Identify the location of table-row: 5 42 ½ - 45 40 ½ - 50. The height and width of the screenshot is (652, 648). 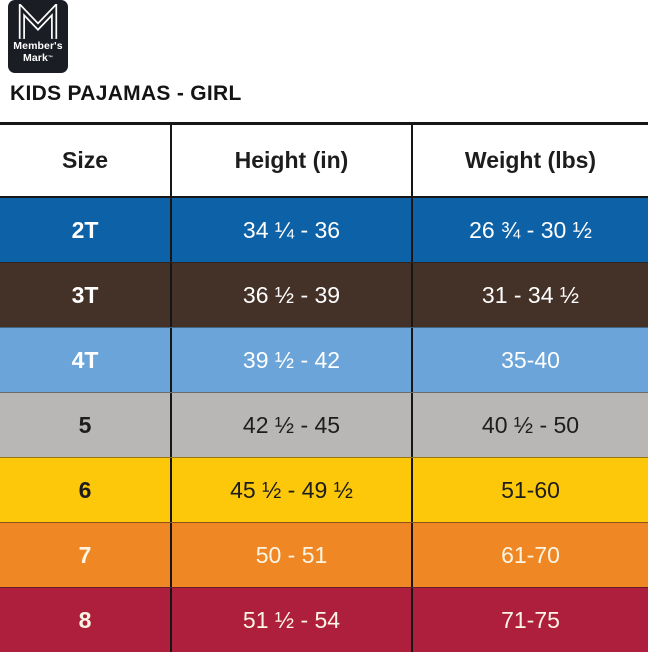
(324, 424).